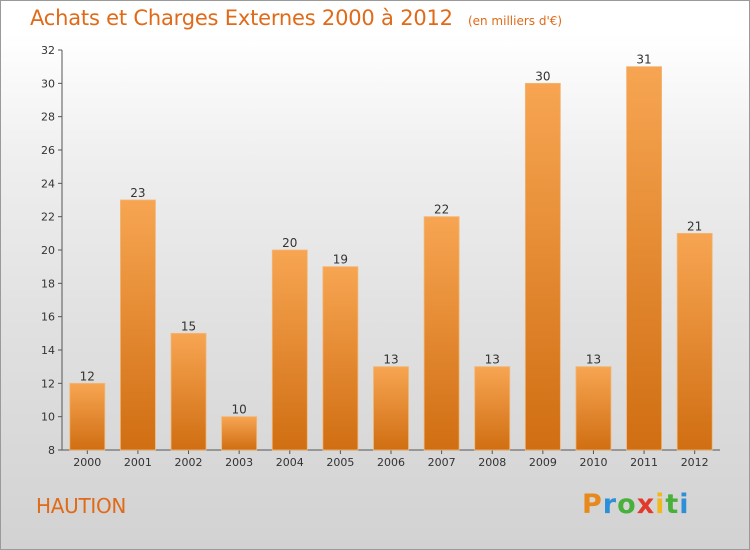 The image size is (750, 550). What do you see at coordinates (442, 462) in the screenshot?
I see `x-tick-label: 2007` at bounding box center [442, 462].